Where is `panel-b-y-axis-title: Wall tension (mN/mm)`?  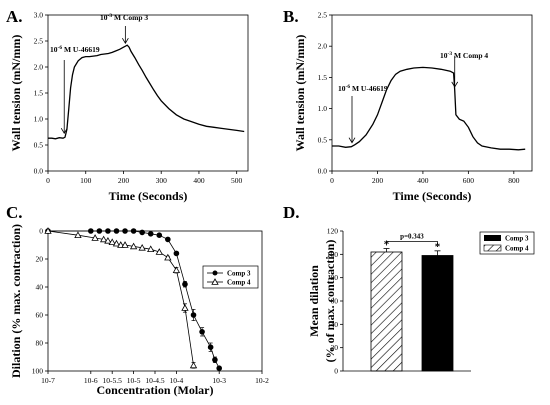 panel-b-y-axis-title: Wall tension (mN/mm) is located at coordinates (300, 93).